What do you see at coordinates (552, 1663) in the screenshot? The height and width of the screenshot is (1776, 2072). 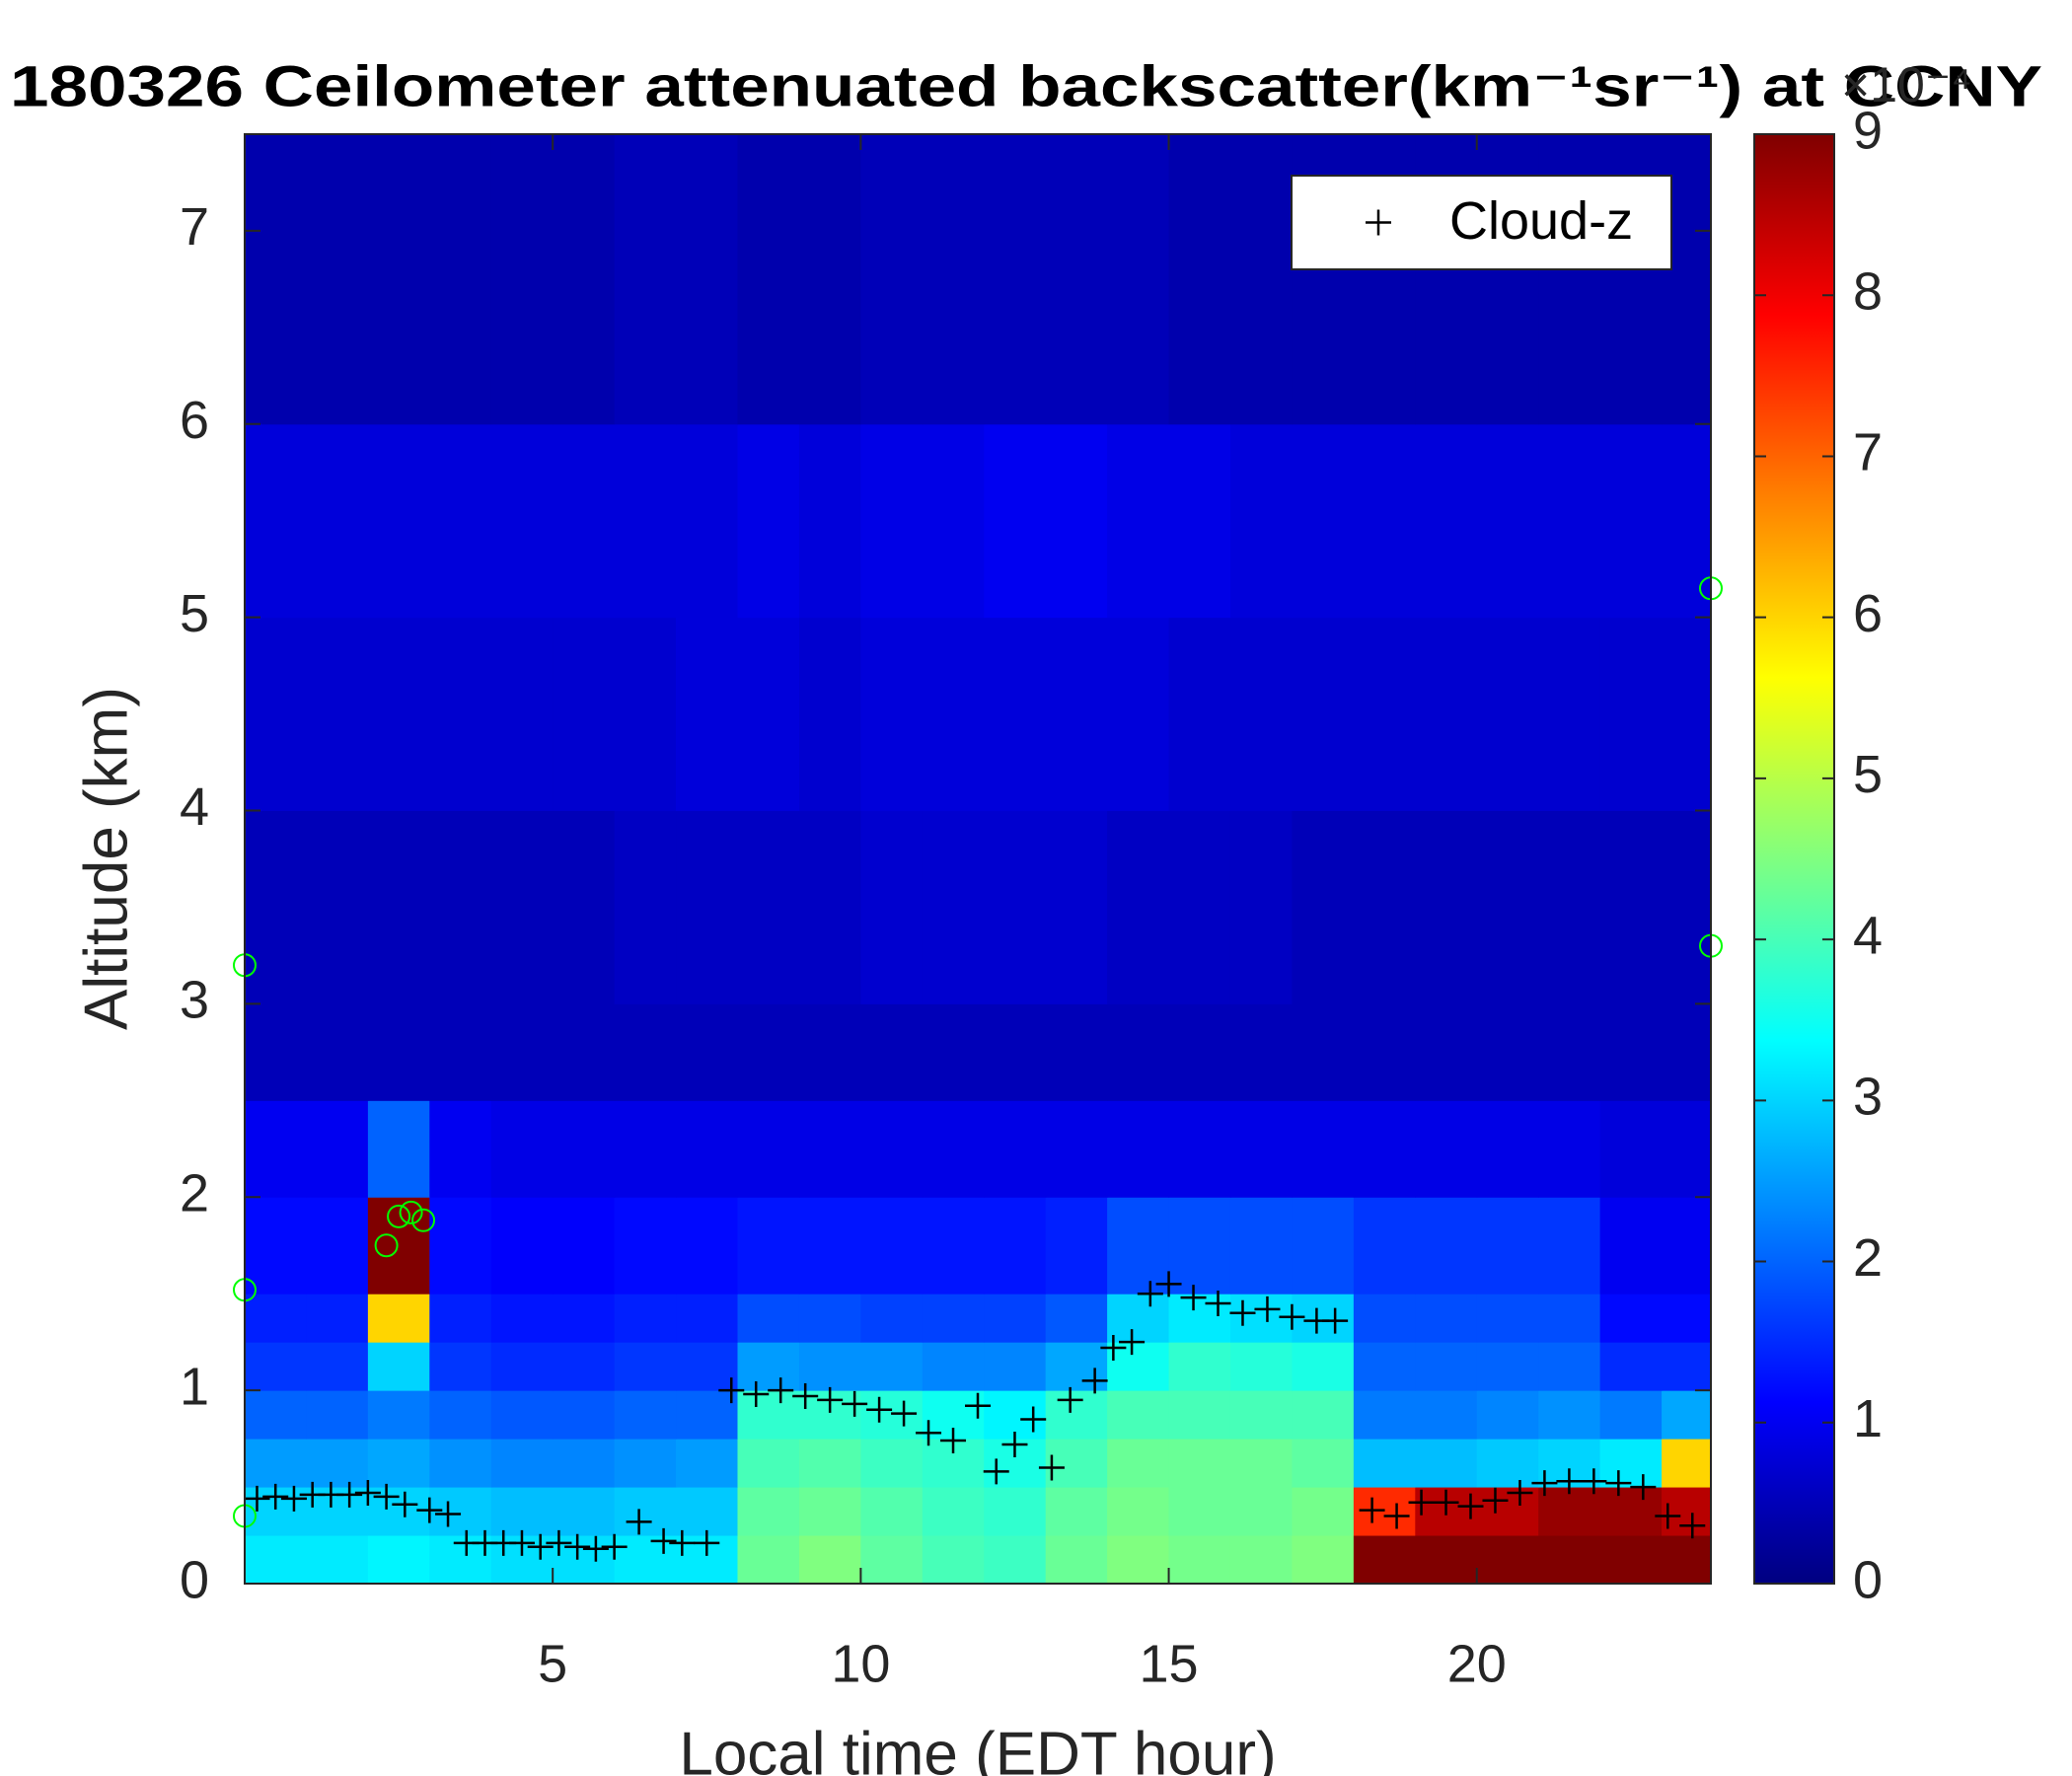 I see `x-tick-label: 5` at bounding box center [552, 1663].